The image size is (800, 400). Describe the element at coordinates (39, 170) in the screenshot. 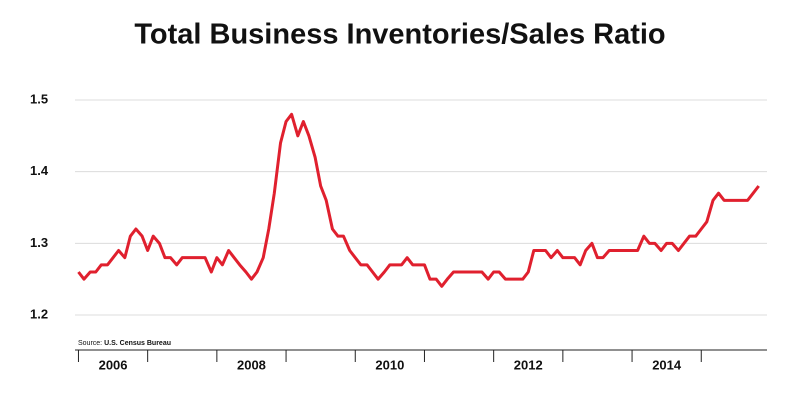

I see `y-tick-label: 1.4` at that location.